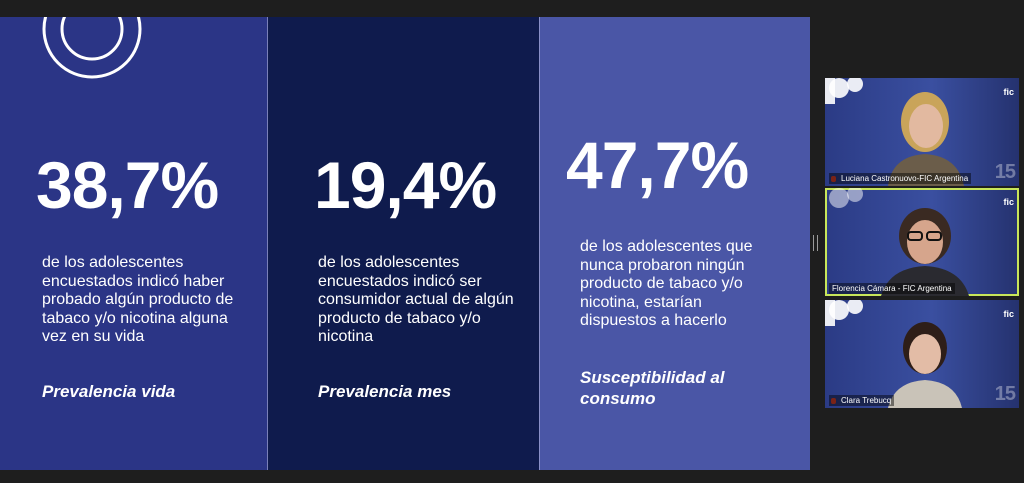 The height and width of the screenshot is (483, 1024). What do you see at coordinates (900, 178) in the screenshot?
I see `participant-name: Luciana Castronuovo-FIC Argentina` at bounding box center [900, 178].